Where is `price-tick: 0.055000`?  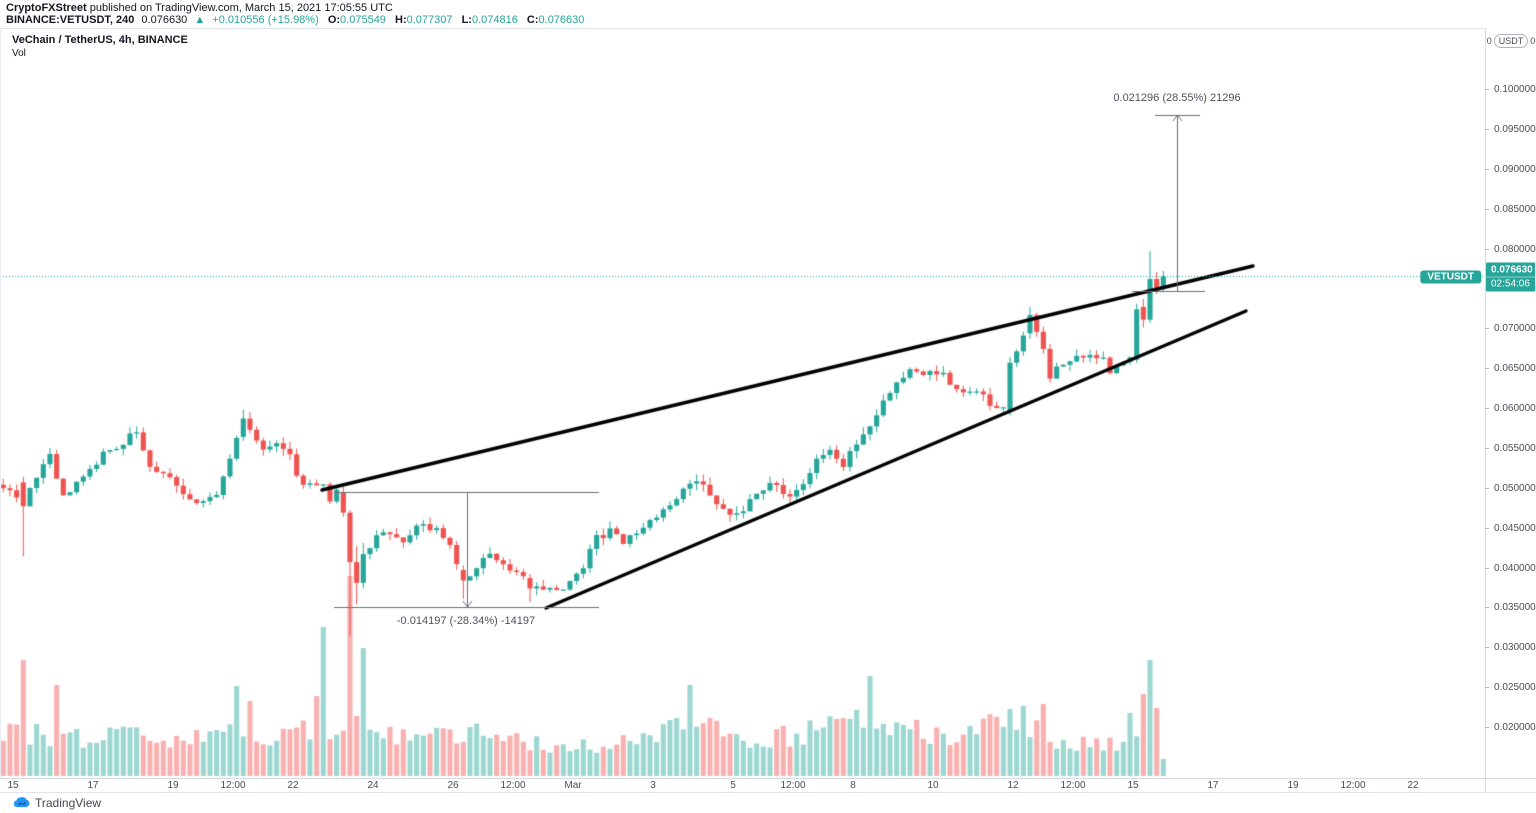 price-tick: 0.055000 is located at coordinates (1510, 448).